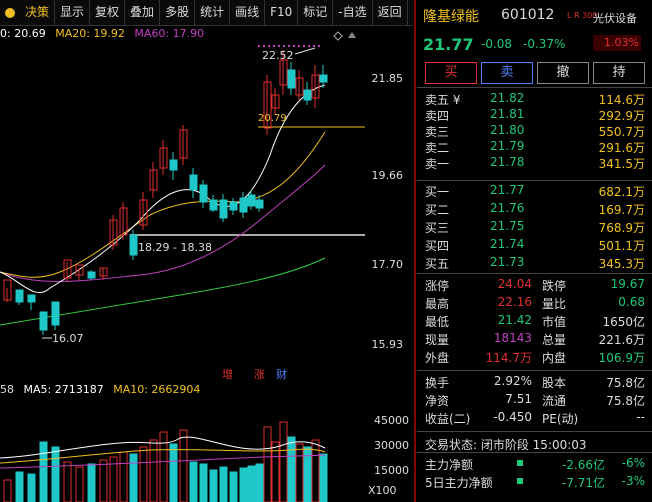 This screenshot has width=652, height=502. Describe the element at coordinates (518, 399) in the screenshot. I see `stat-value: 7.51` at that location.